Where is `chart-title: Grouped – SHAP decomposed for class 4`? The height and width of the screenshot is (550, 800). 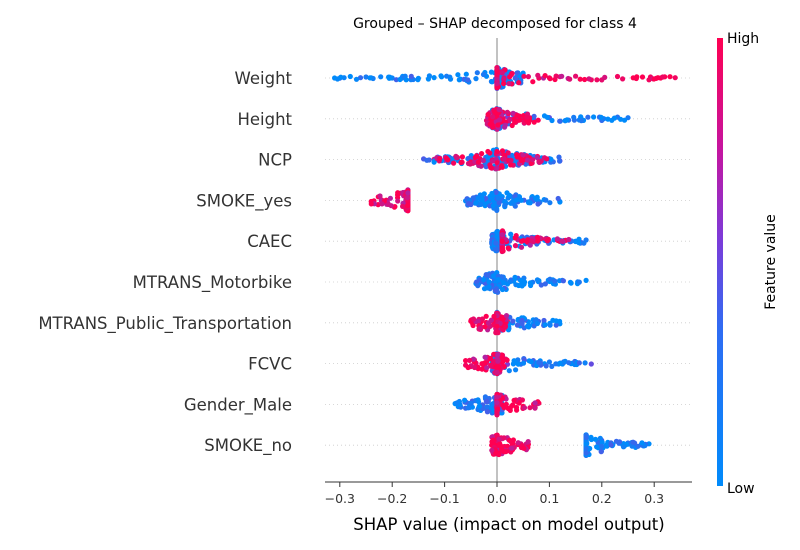 chart-title: Grouped – SHAP decomposed for class 4 is located at coordinates (495, 24).